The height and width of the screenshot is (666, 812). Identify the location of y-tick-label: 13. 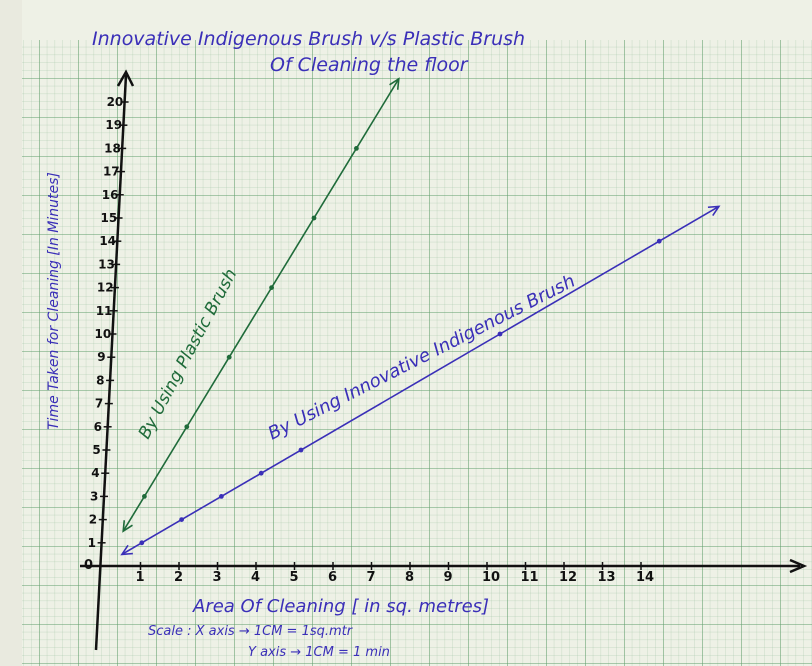
(106, 264).